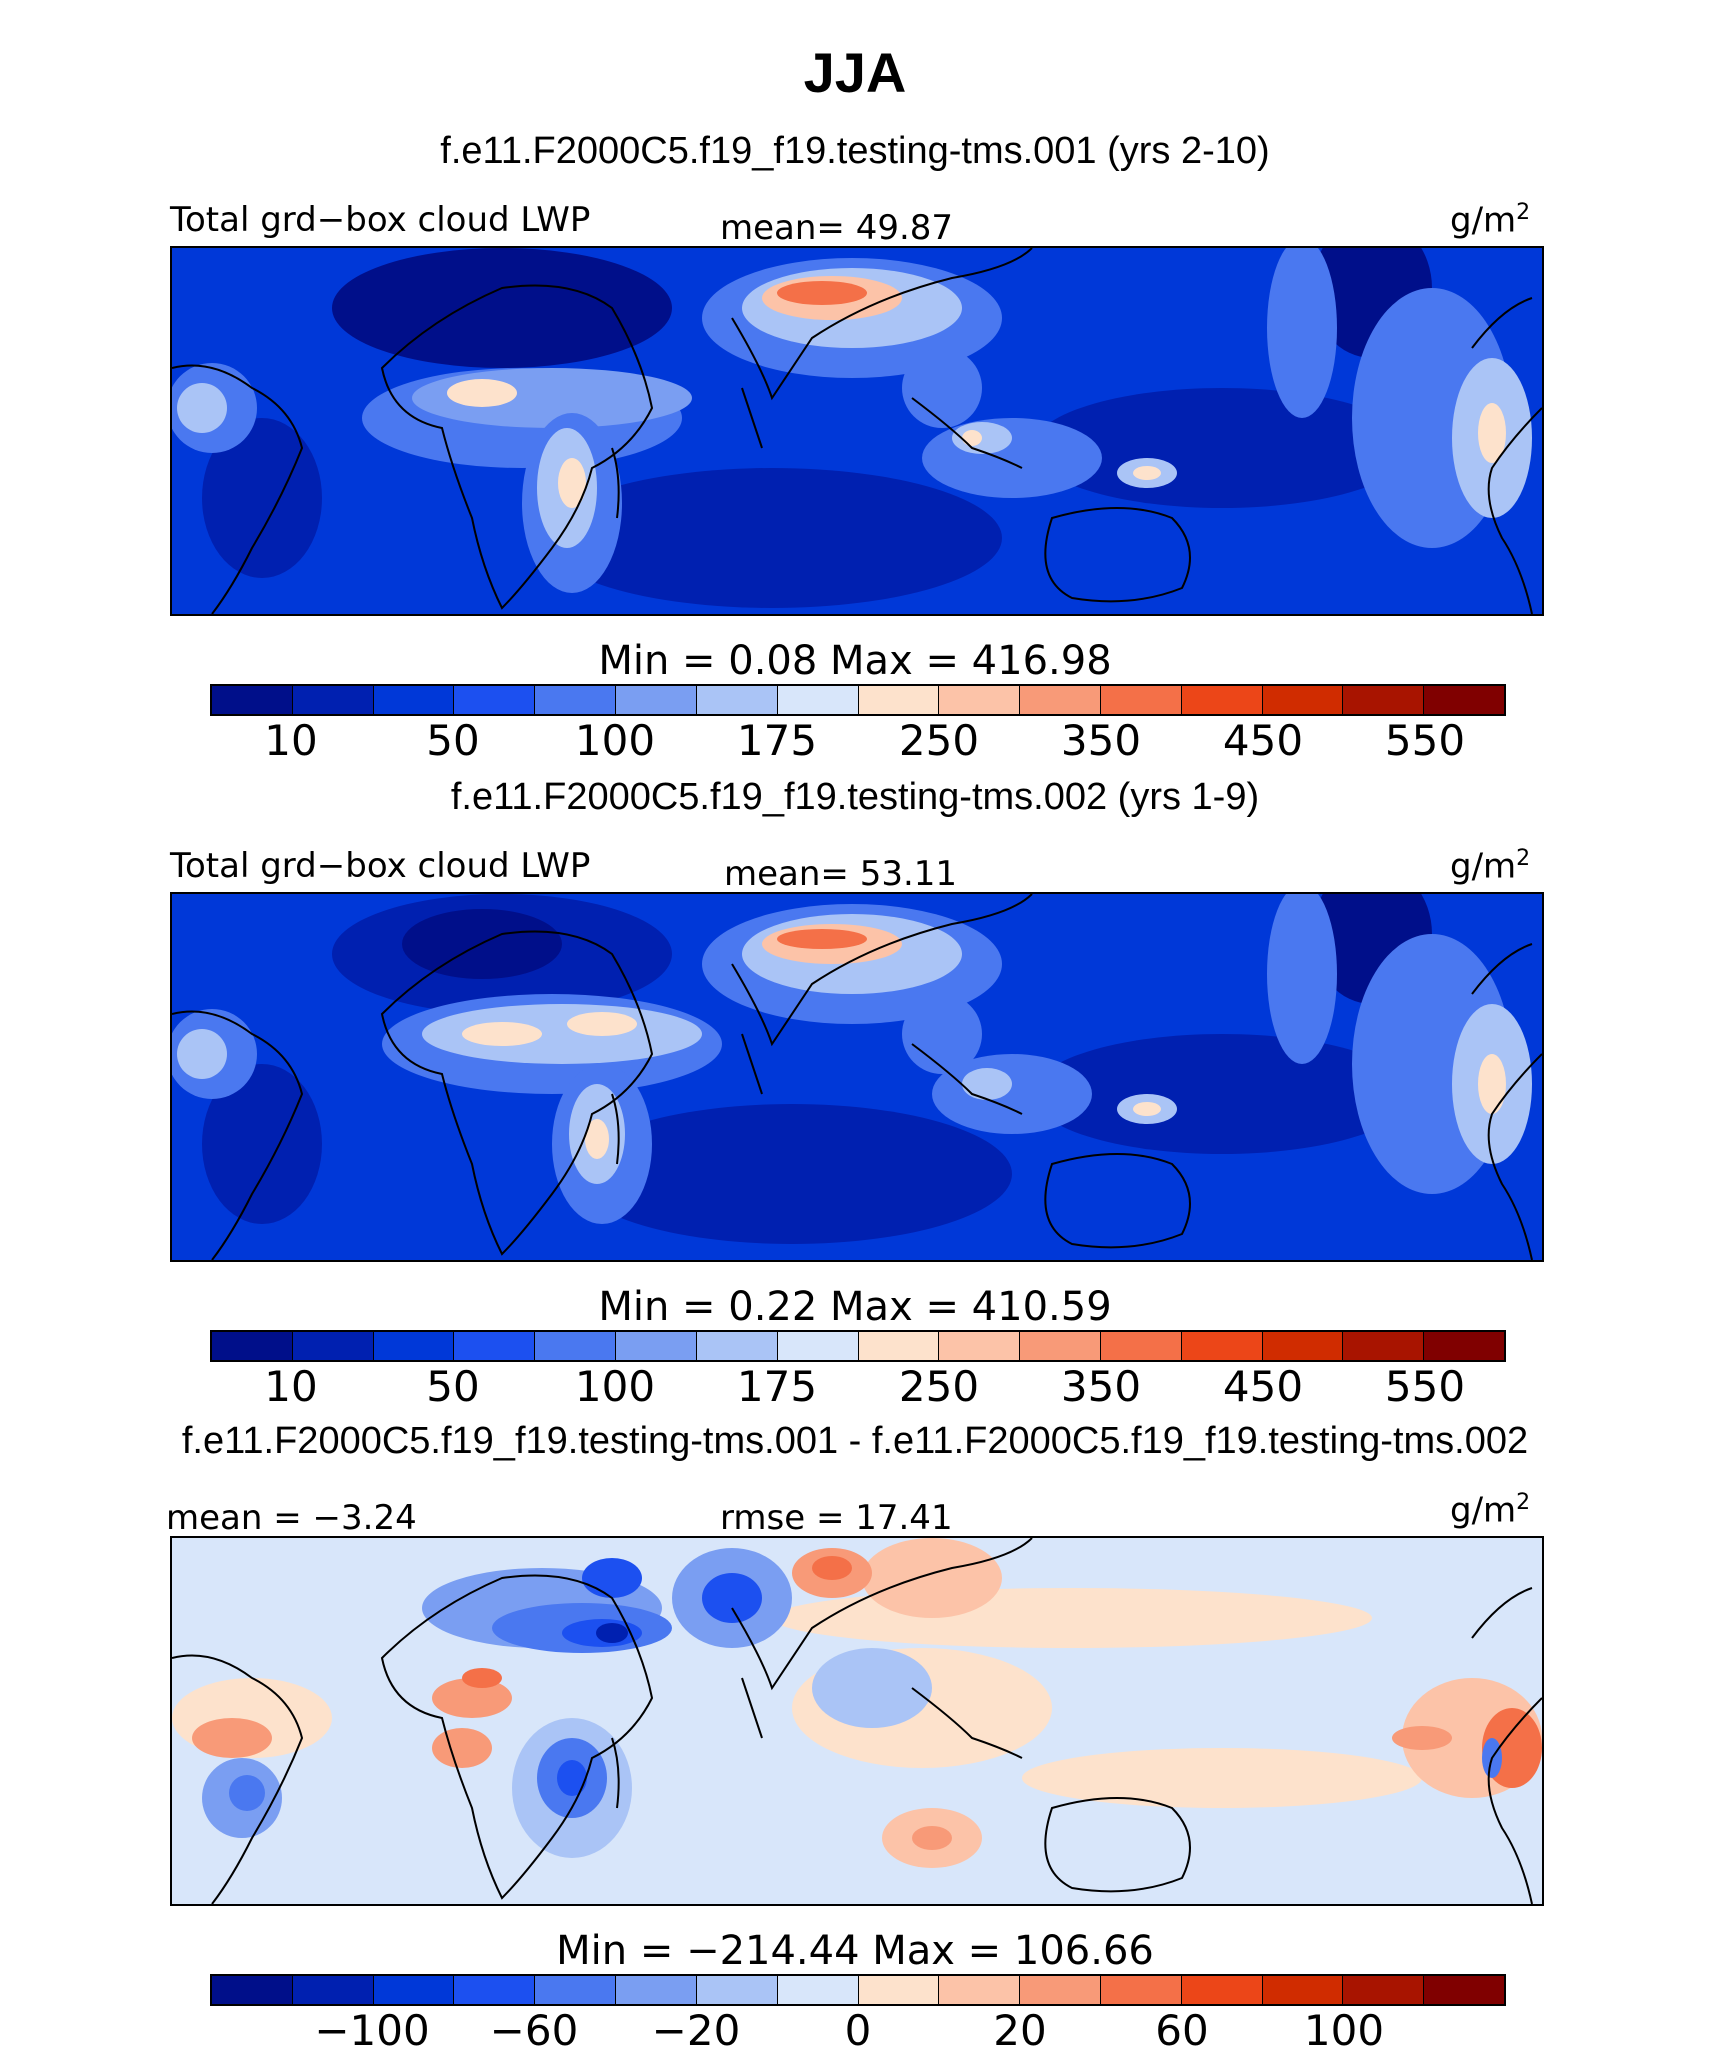  Describe the element at coordinates (453, 740) in the screenshot. I see `panel1-tick-label: 50` at that location.